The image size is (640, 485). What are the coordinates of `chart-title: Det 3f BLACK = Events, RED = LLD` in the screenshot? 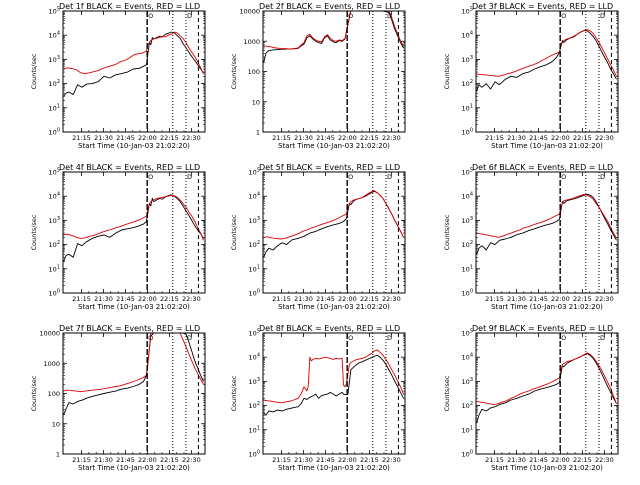 It's located at (542, 6).